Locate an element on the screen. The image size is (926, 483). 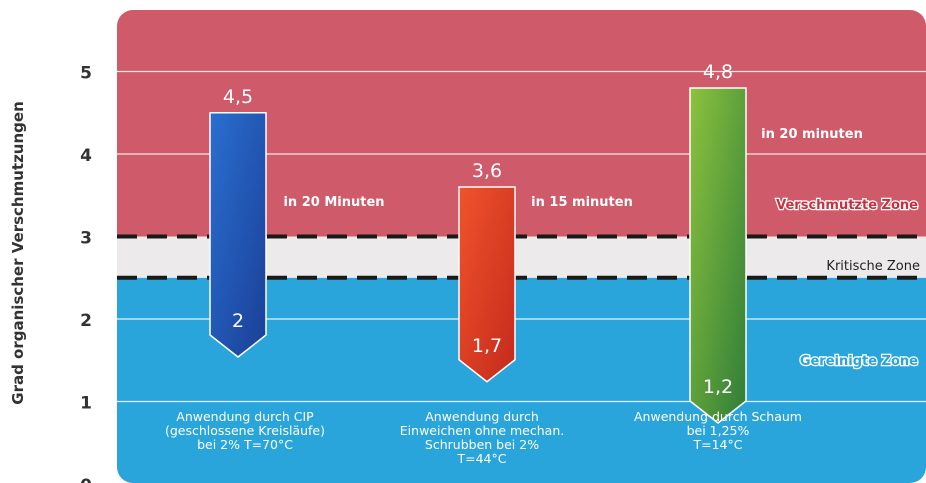
y-axis-ticks: 0 1 2 3 4 5 is located at coordinates (86, 273).